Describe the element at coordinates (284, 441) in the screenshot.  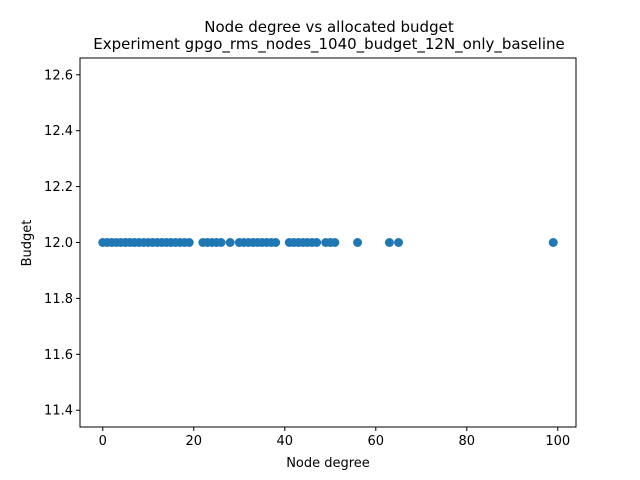
I see `x-tick-label: 40` at that location.